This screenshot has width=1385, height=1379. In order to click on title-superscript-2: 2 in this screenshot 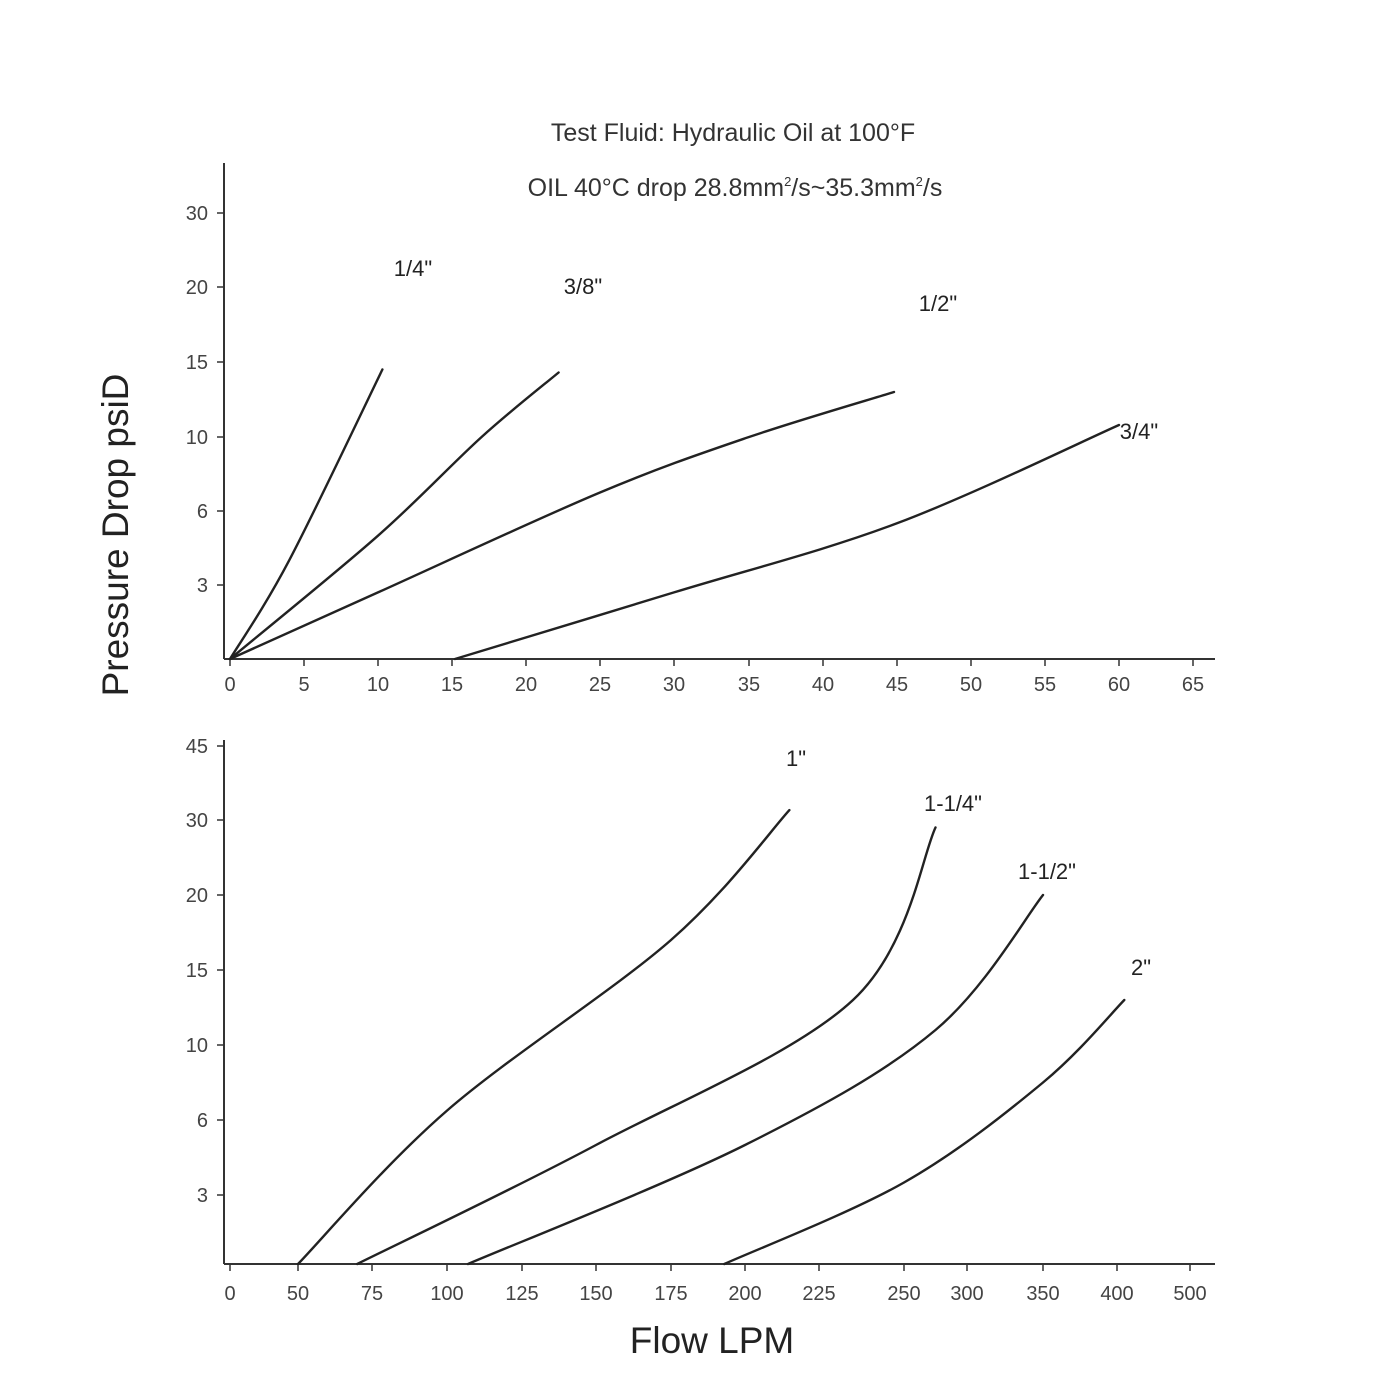, I will do `click(919, 181)`.